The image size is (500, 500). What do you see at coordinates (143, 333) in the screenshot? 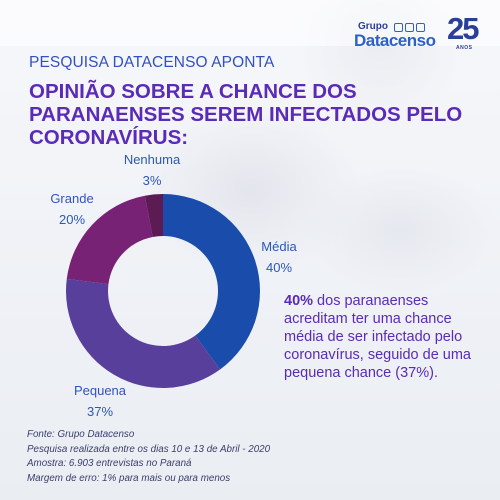
I see `slice-pequena` at bounding box center [143, 333].